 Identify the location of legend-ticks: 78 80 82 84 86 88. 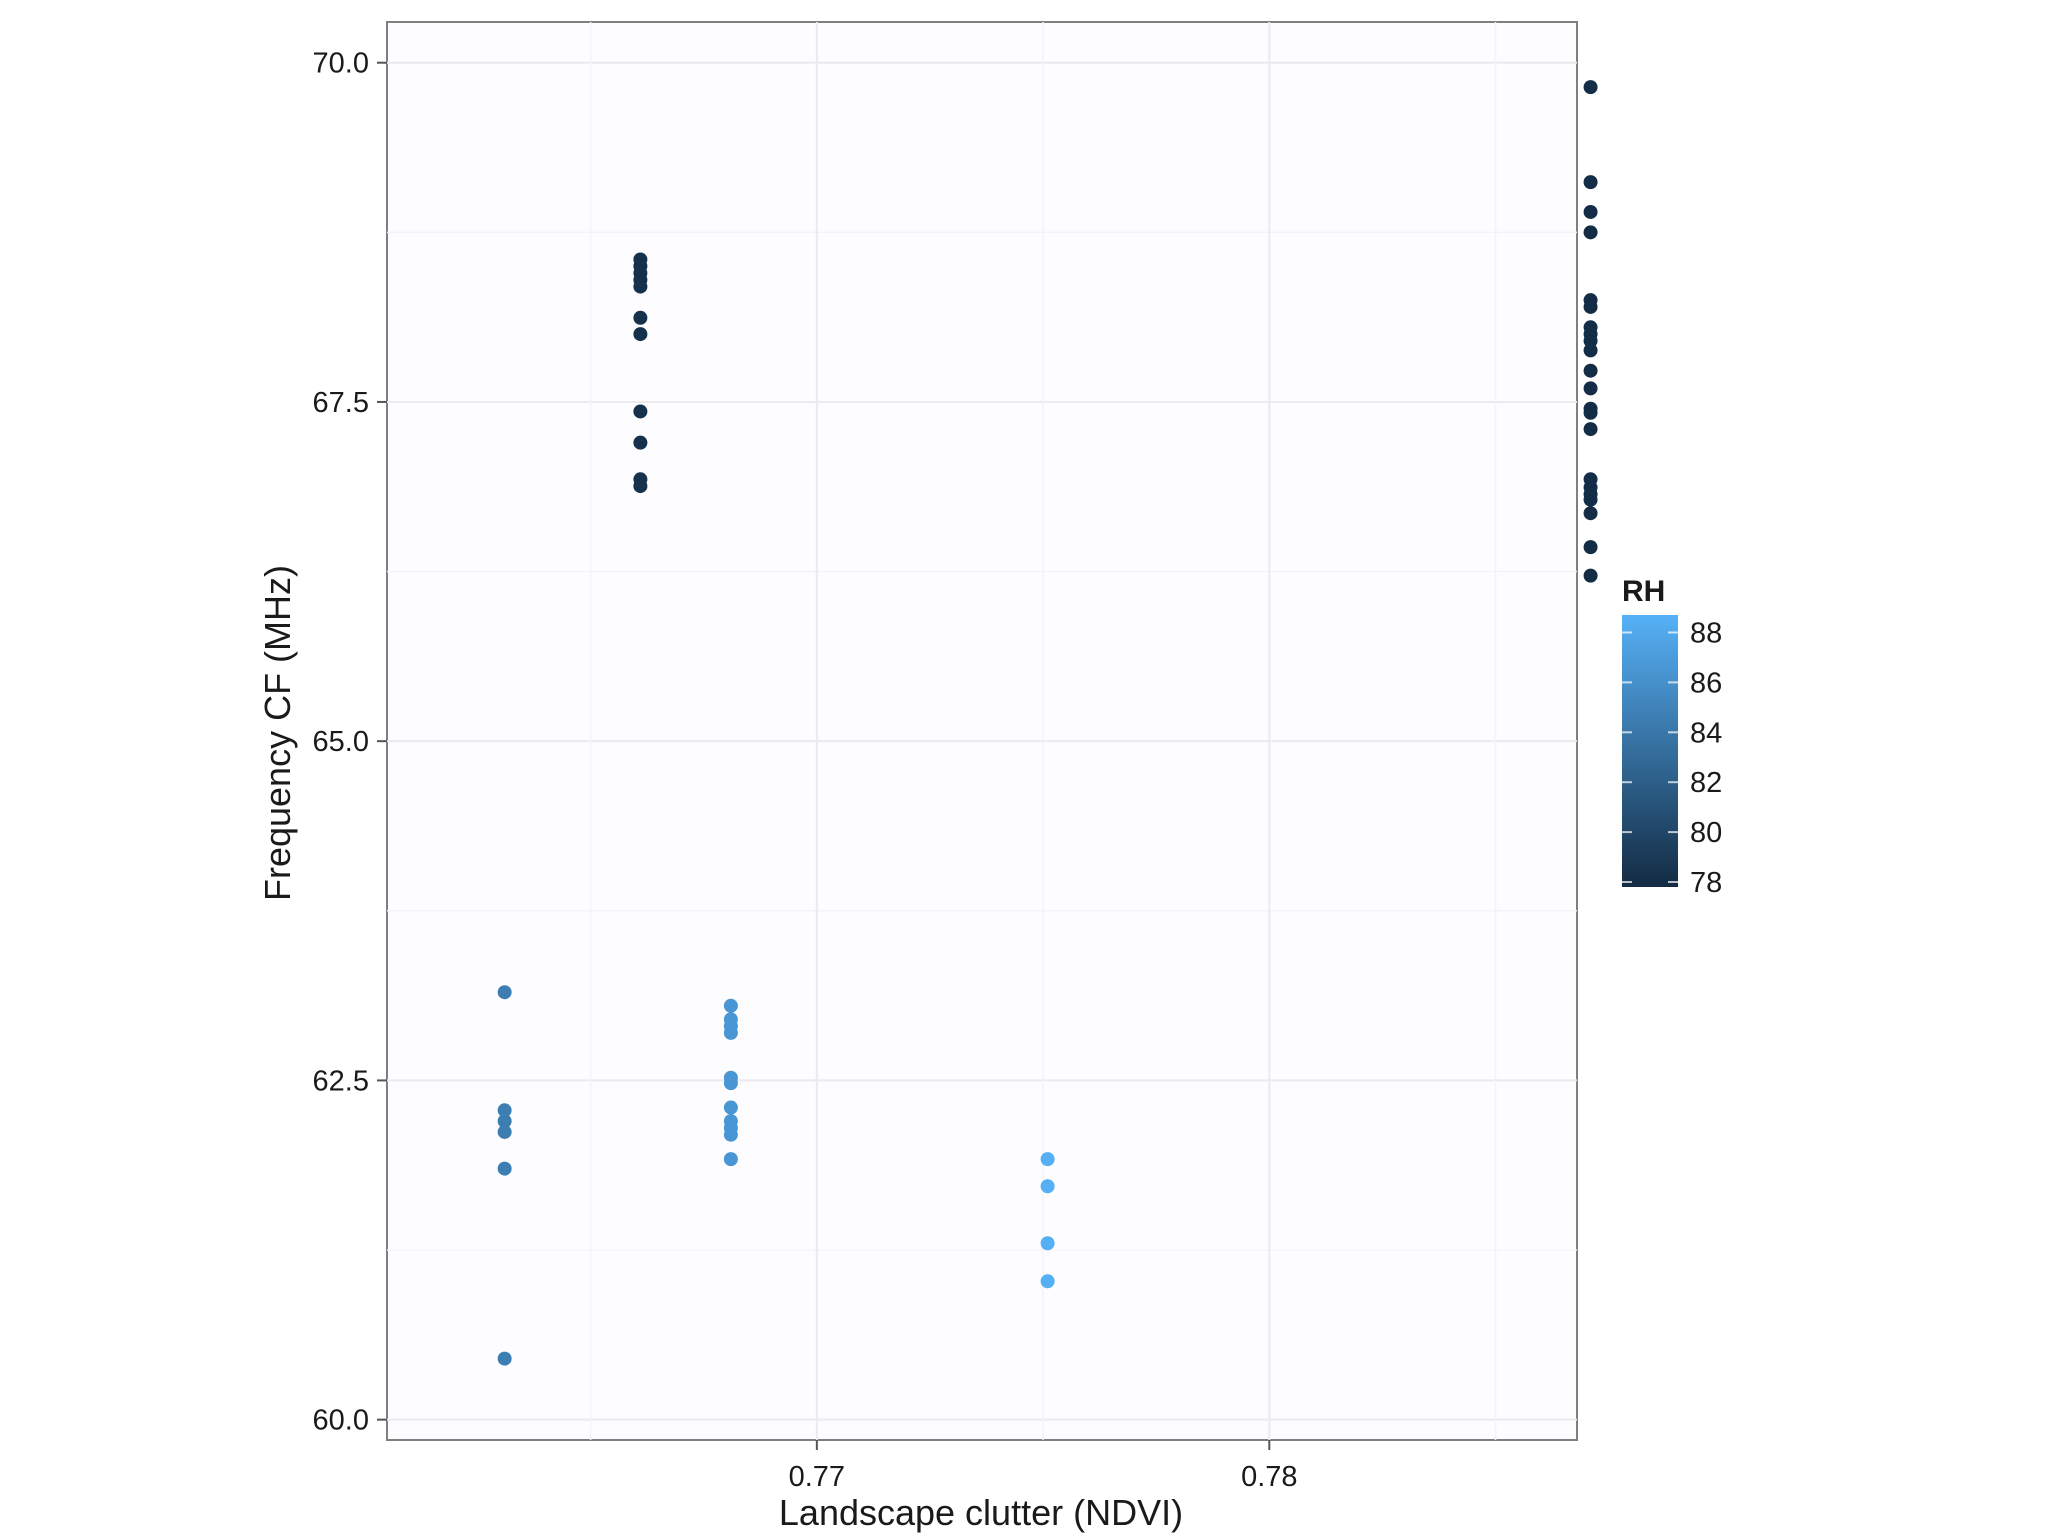
(1672, 758).